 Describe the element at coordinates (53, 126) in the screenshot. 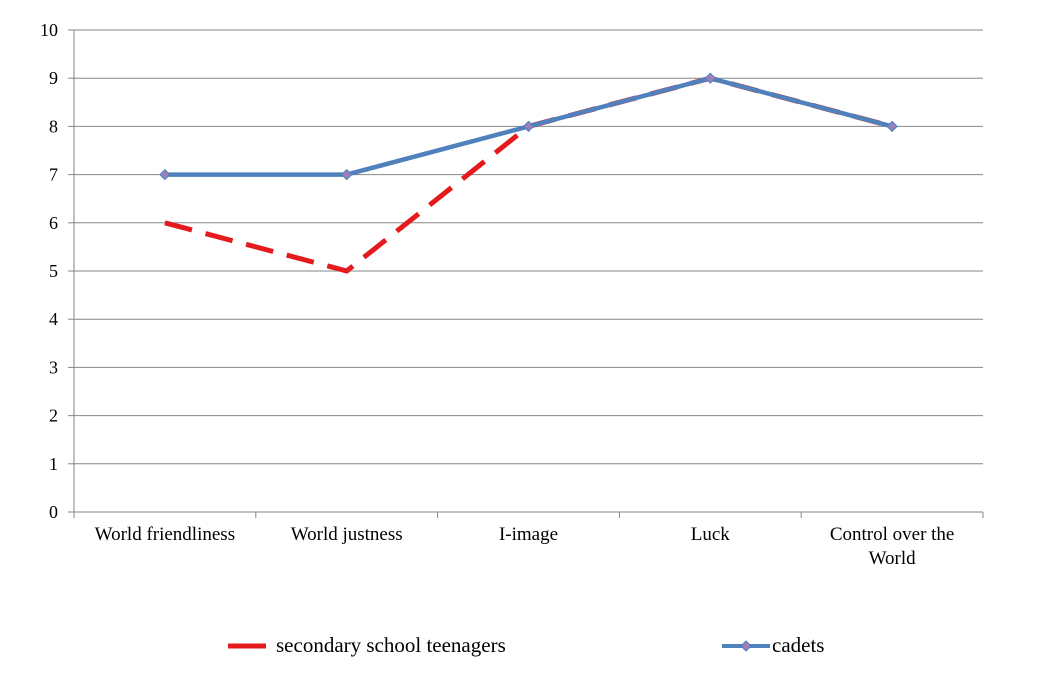

I see `y-tick-label: 8` at that location.